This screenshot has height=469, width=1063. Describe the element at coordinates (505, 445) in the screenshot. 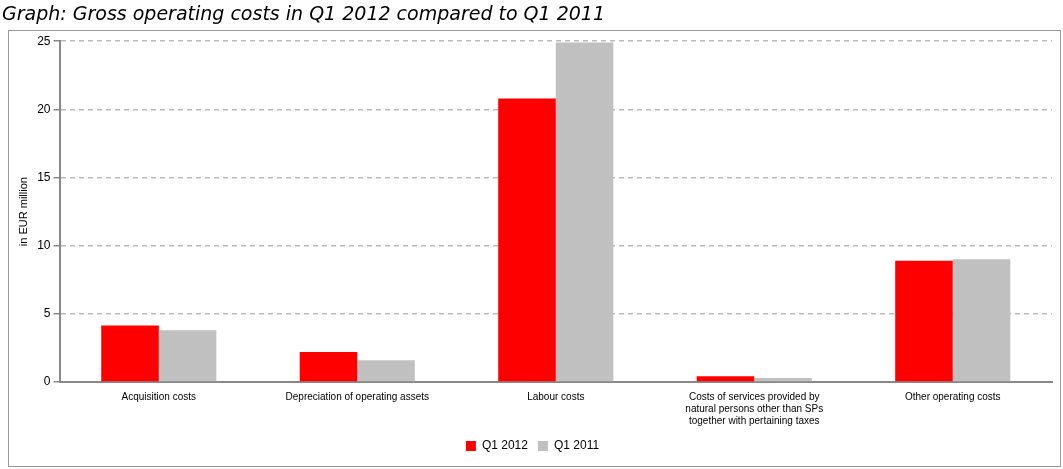

I see `legend-label: Q1 2012` at that location.